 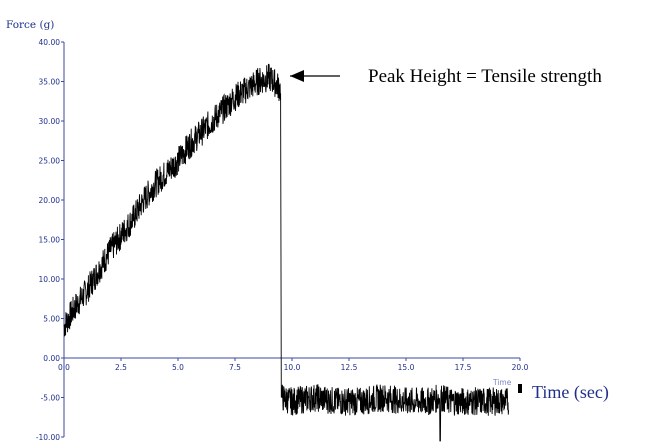 I want to click on y-tick-label: 25.00, so click(x=50, y=161).